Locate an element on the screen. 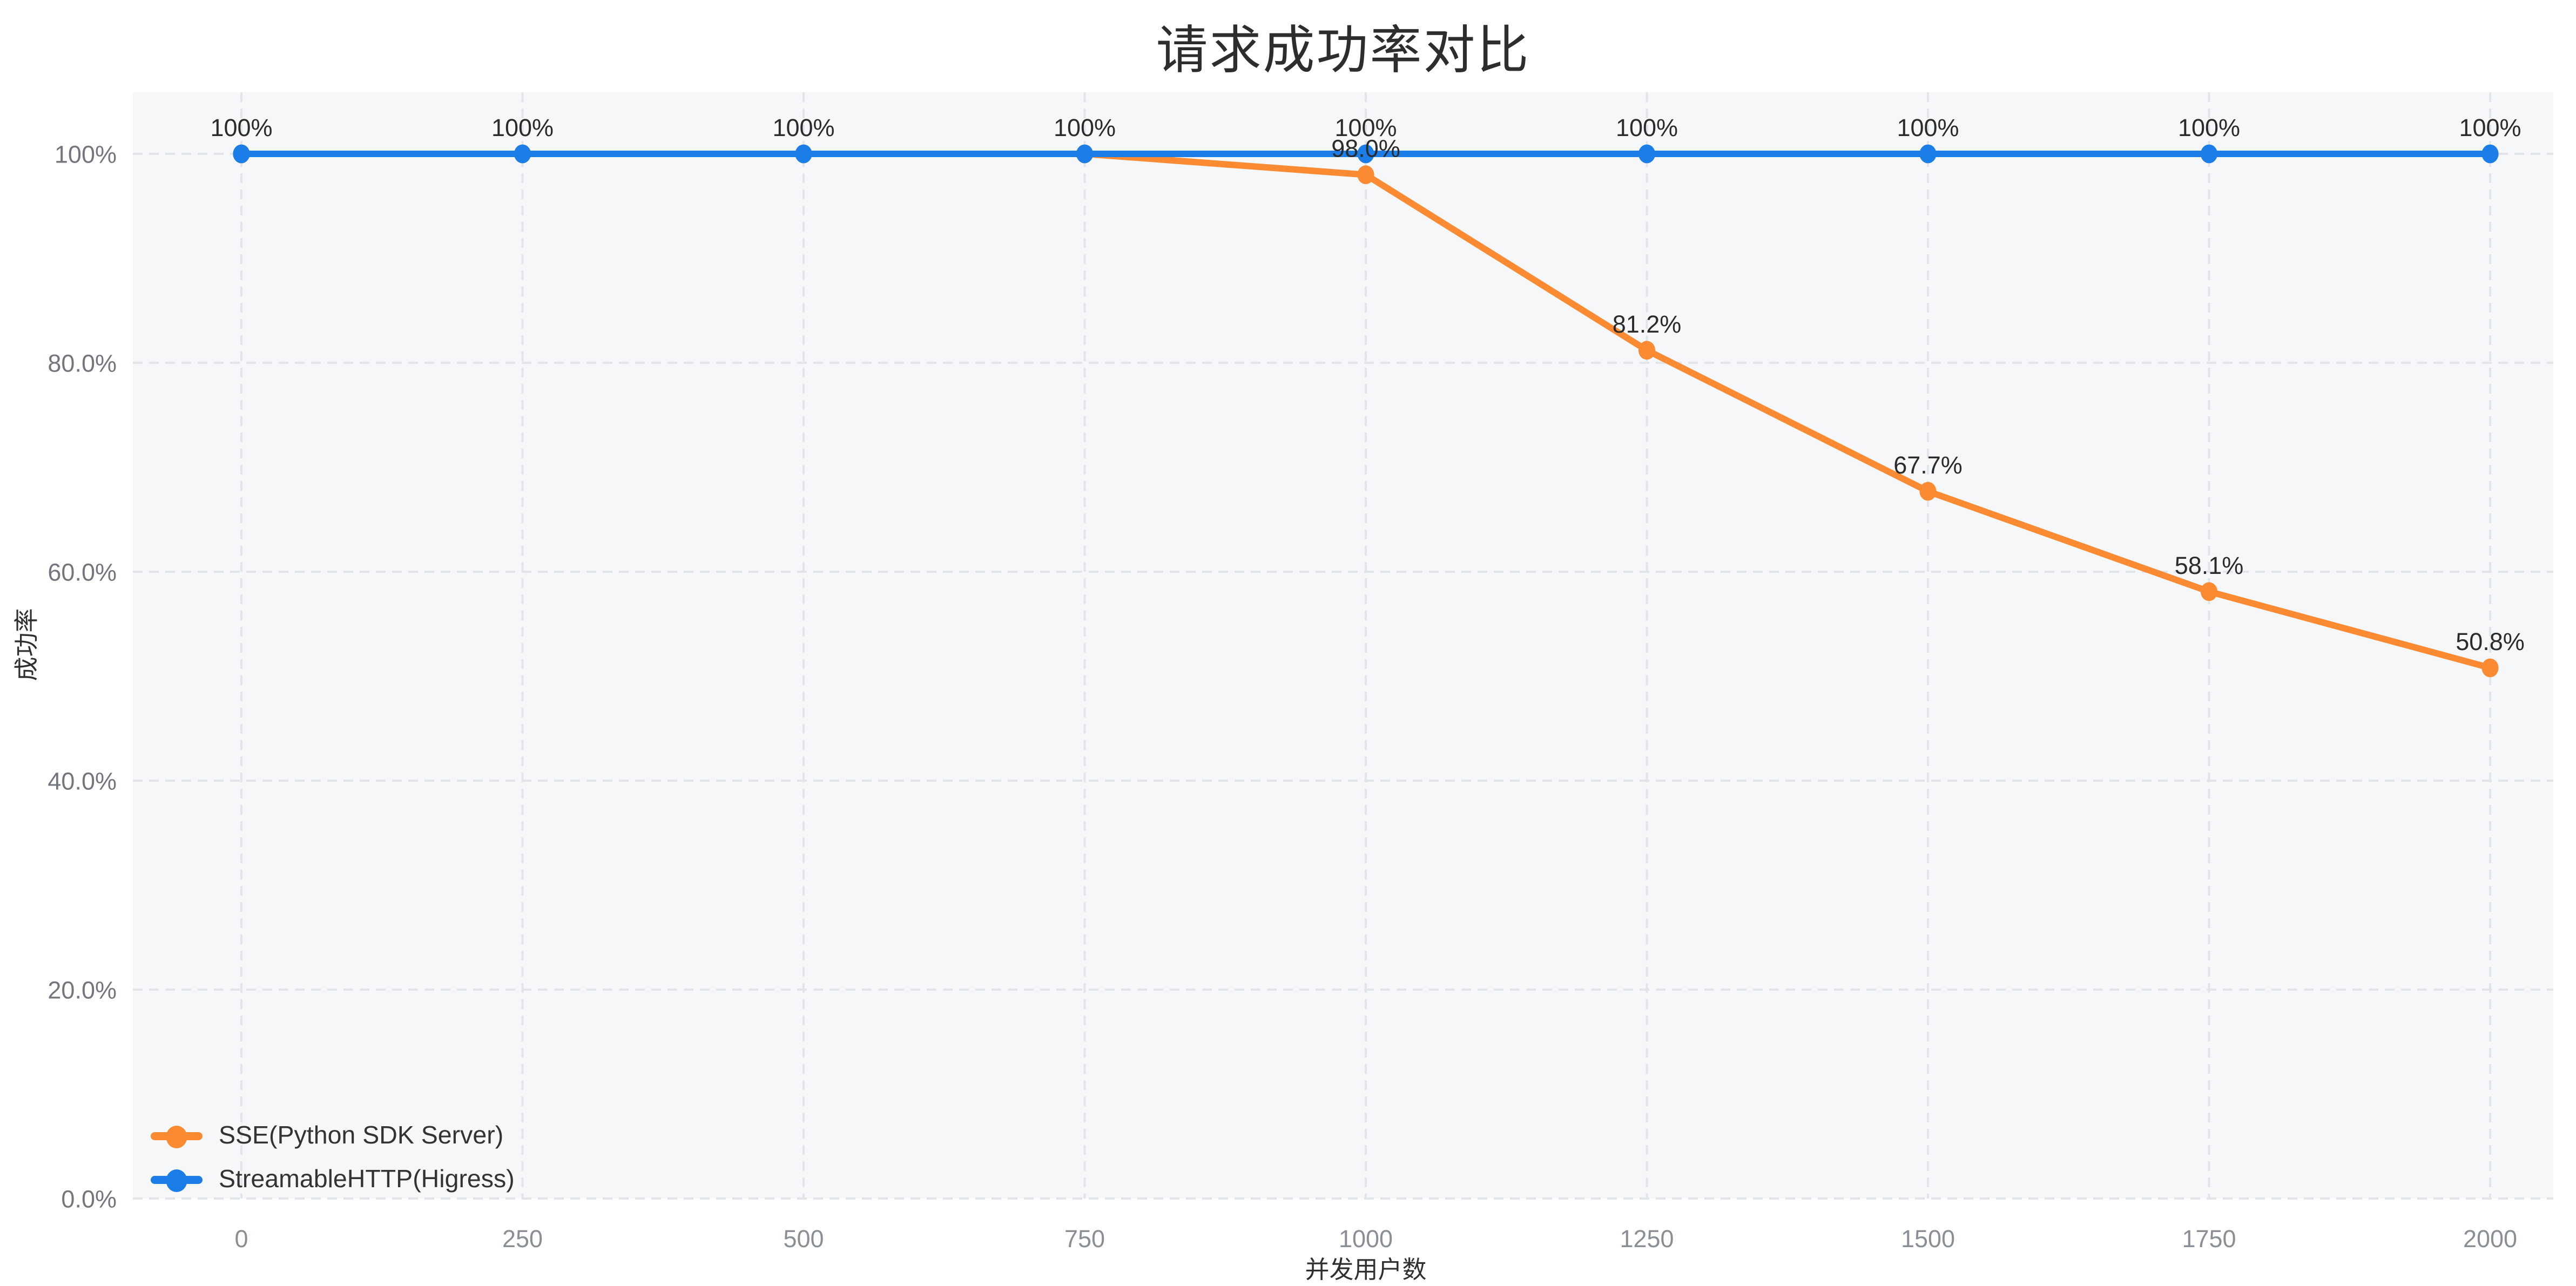 This screenshot has height=1286, width=2576. legend-label: StreamableHTTP(Higress) is located at coordinates (367, 1179).